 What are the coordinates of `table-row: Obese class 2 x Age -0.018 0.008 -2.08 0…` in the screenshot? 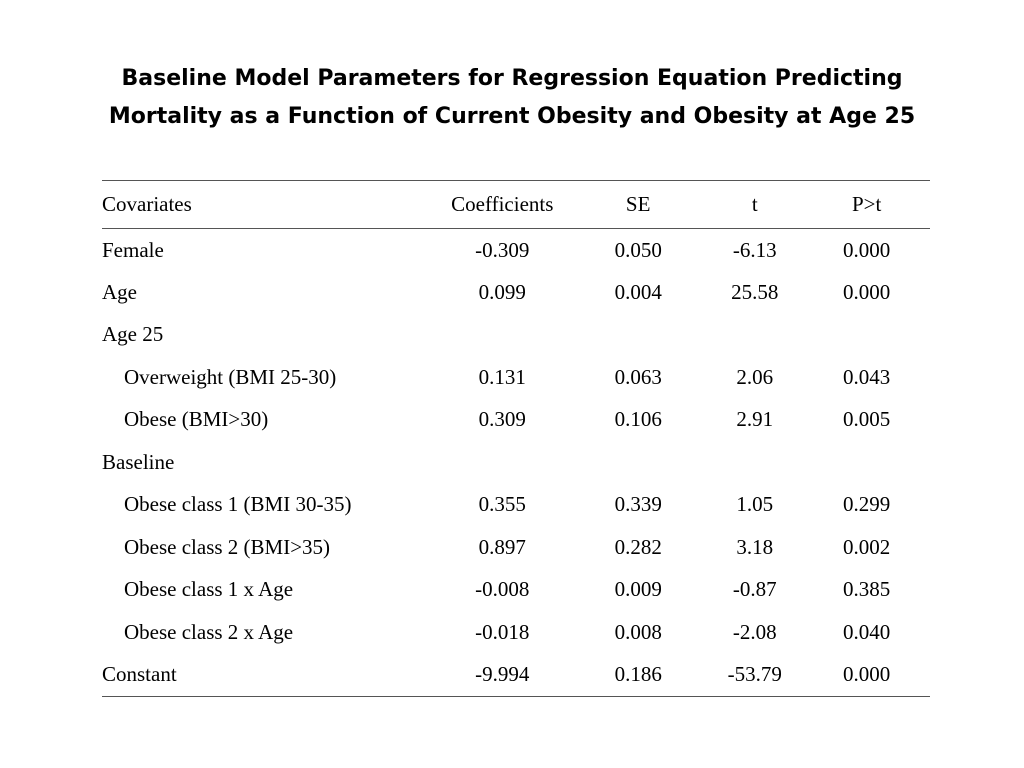 It's located at (516, 632).